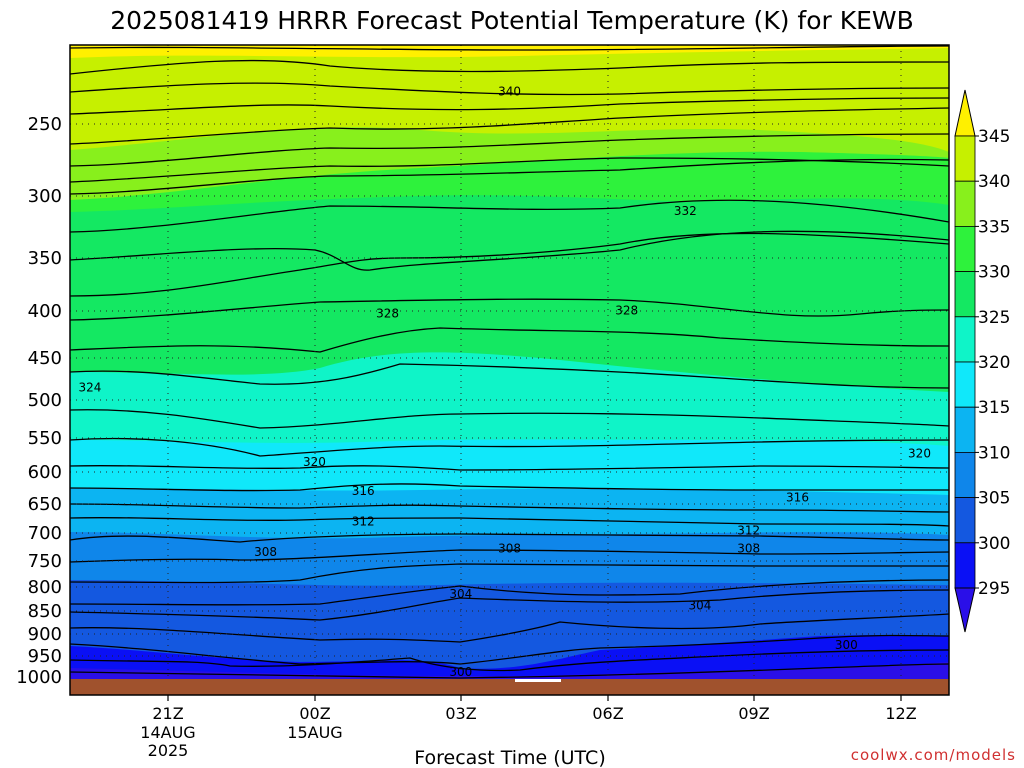 This screenshot has height=768, width=1024. Describe the element at coordinates (994, 408) in the screenshot. I see `colorbar-label: 315` at that location.